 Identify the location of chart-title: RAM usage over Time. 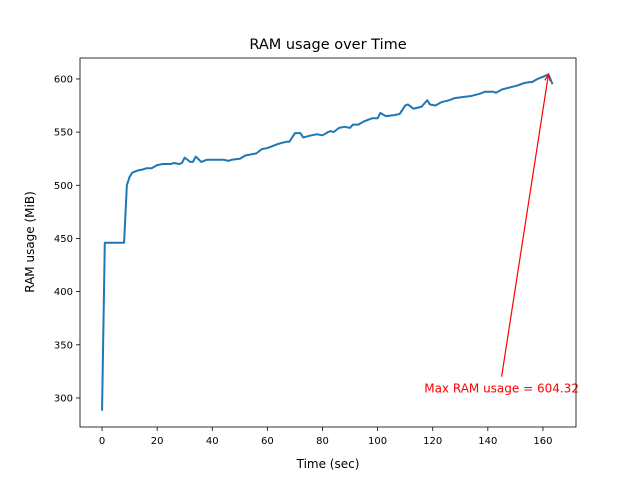
(327, 45).